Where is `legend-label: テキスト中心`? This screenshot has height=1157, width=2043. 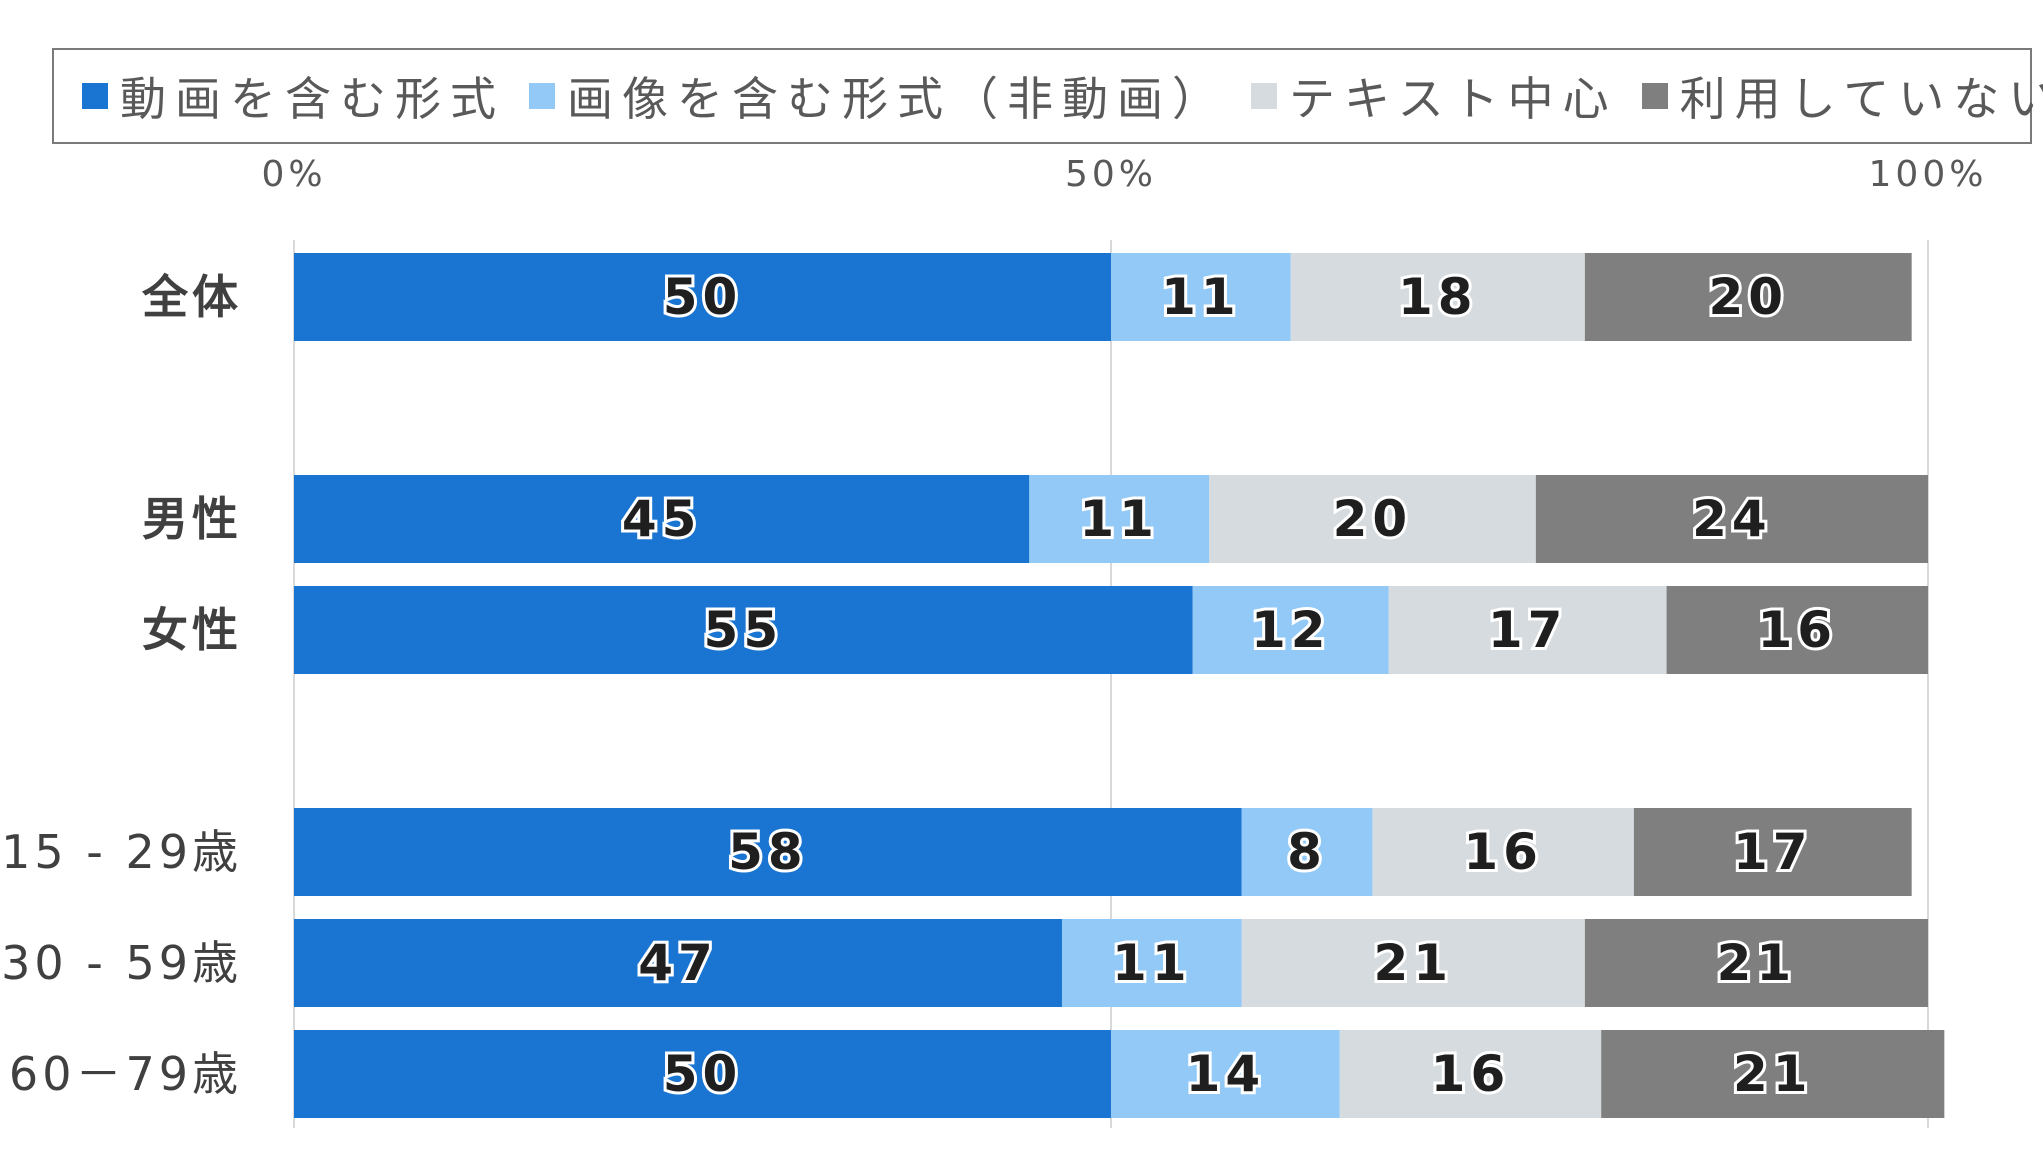 legend-label: テキスト中心 is located at coordinates (1453, 99).